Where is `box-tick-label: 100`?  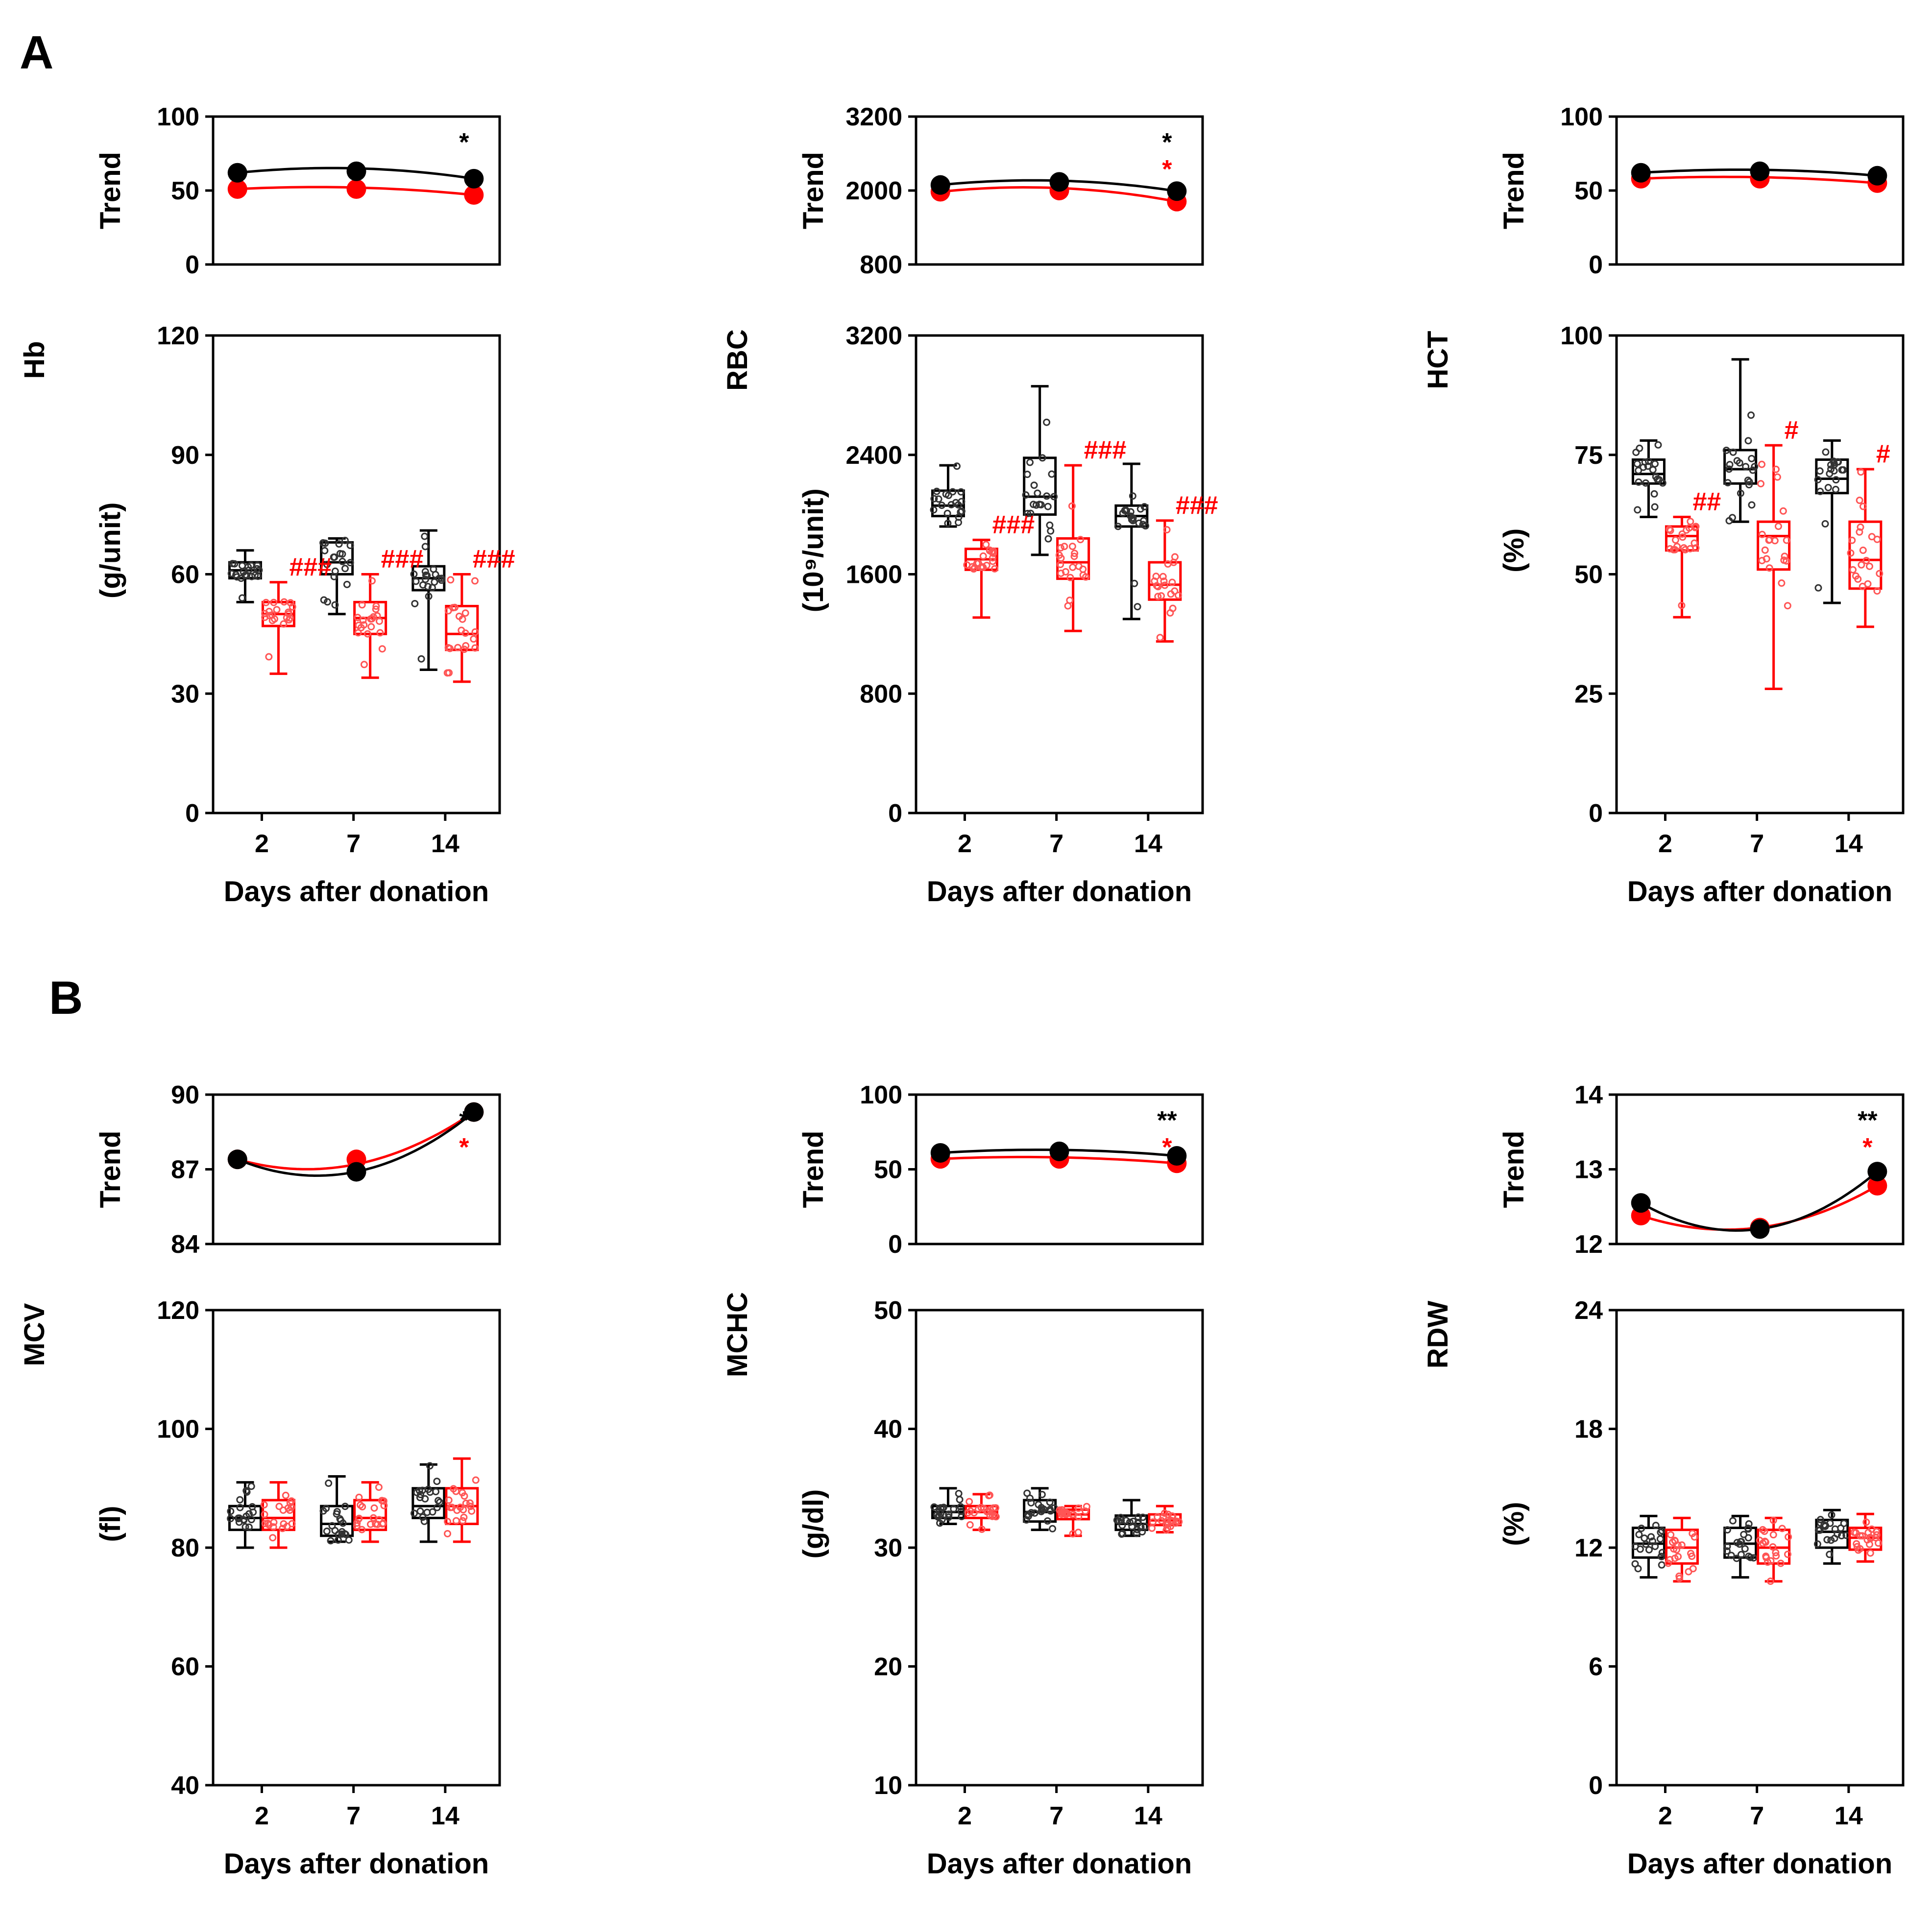 box-tick-label: 100 is located at coordinates (1581, 336).